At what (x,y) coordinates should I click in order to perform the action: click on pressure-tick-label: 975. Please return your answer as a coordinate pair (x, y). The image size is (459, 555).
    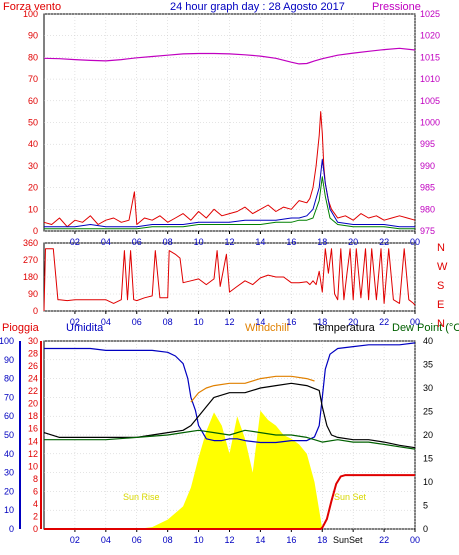
    Looking at the image, I should click on (427, 231).